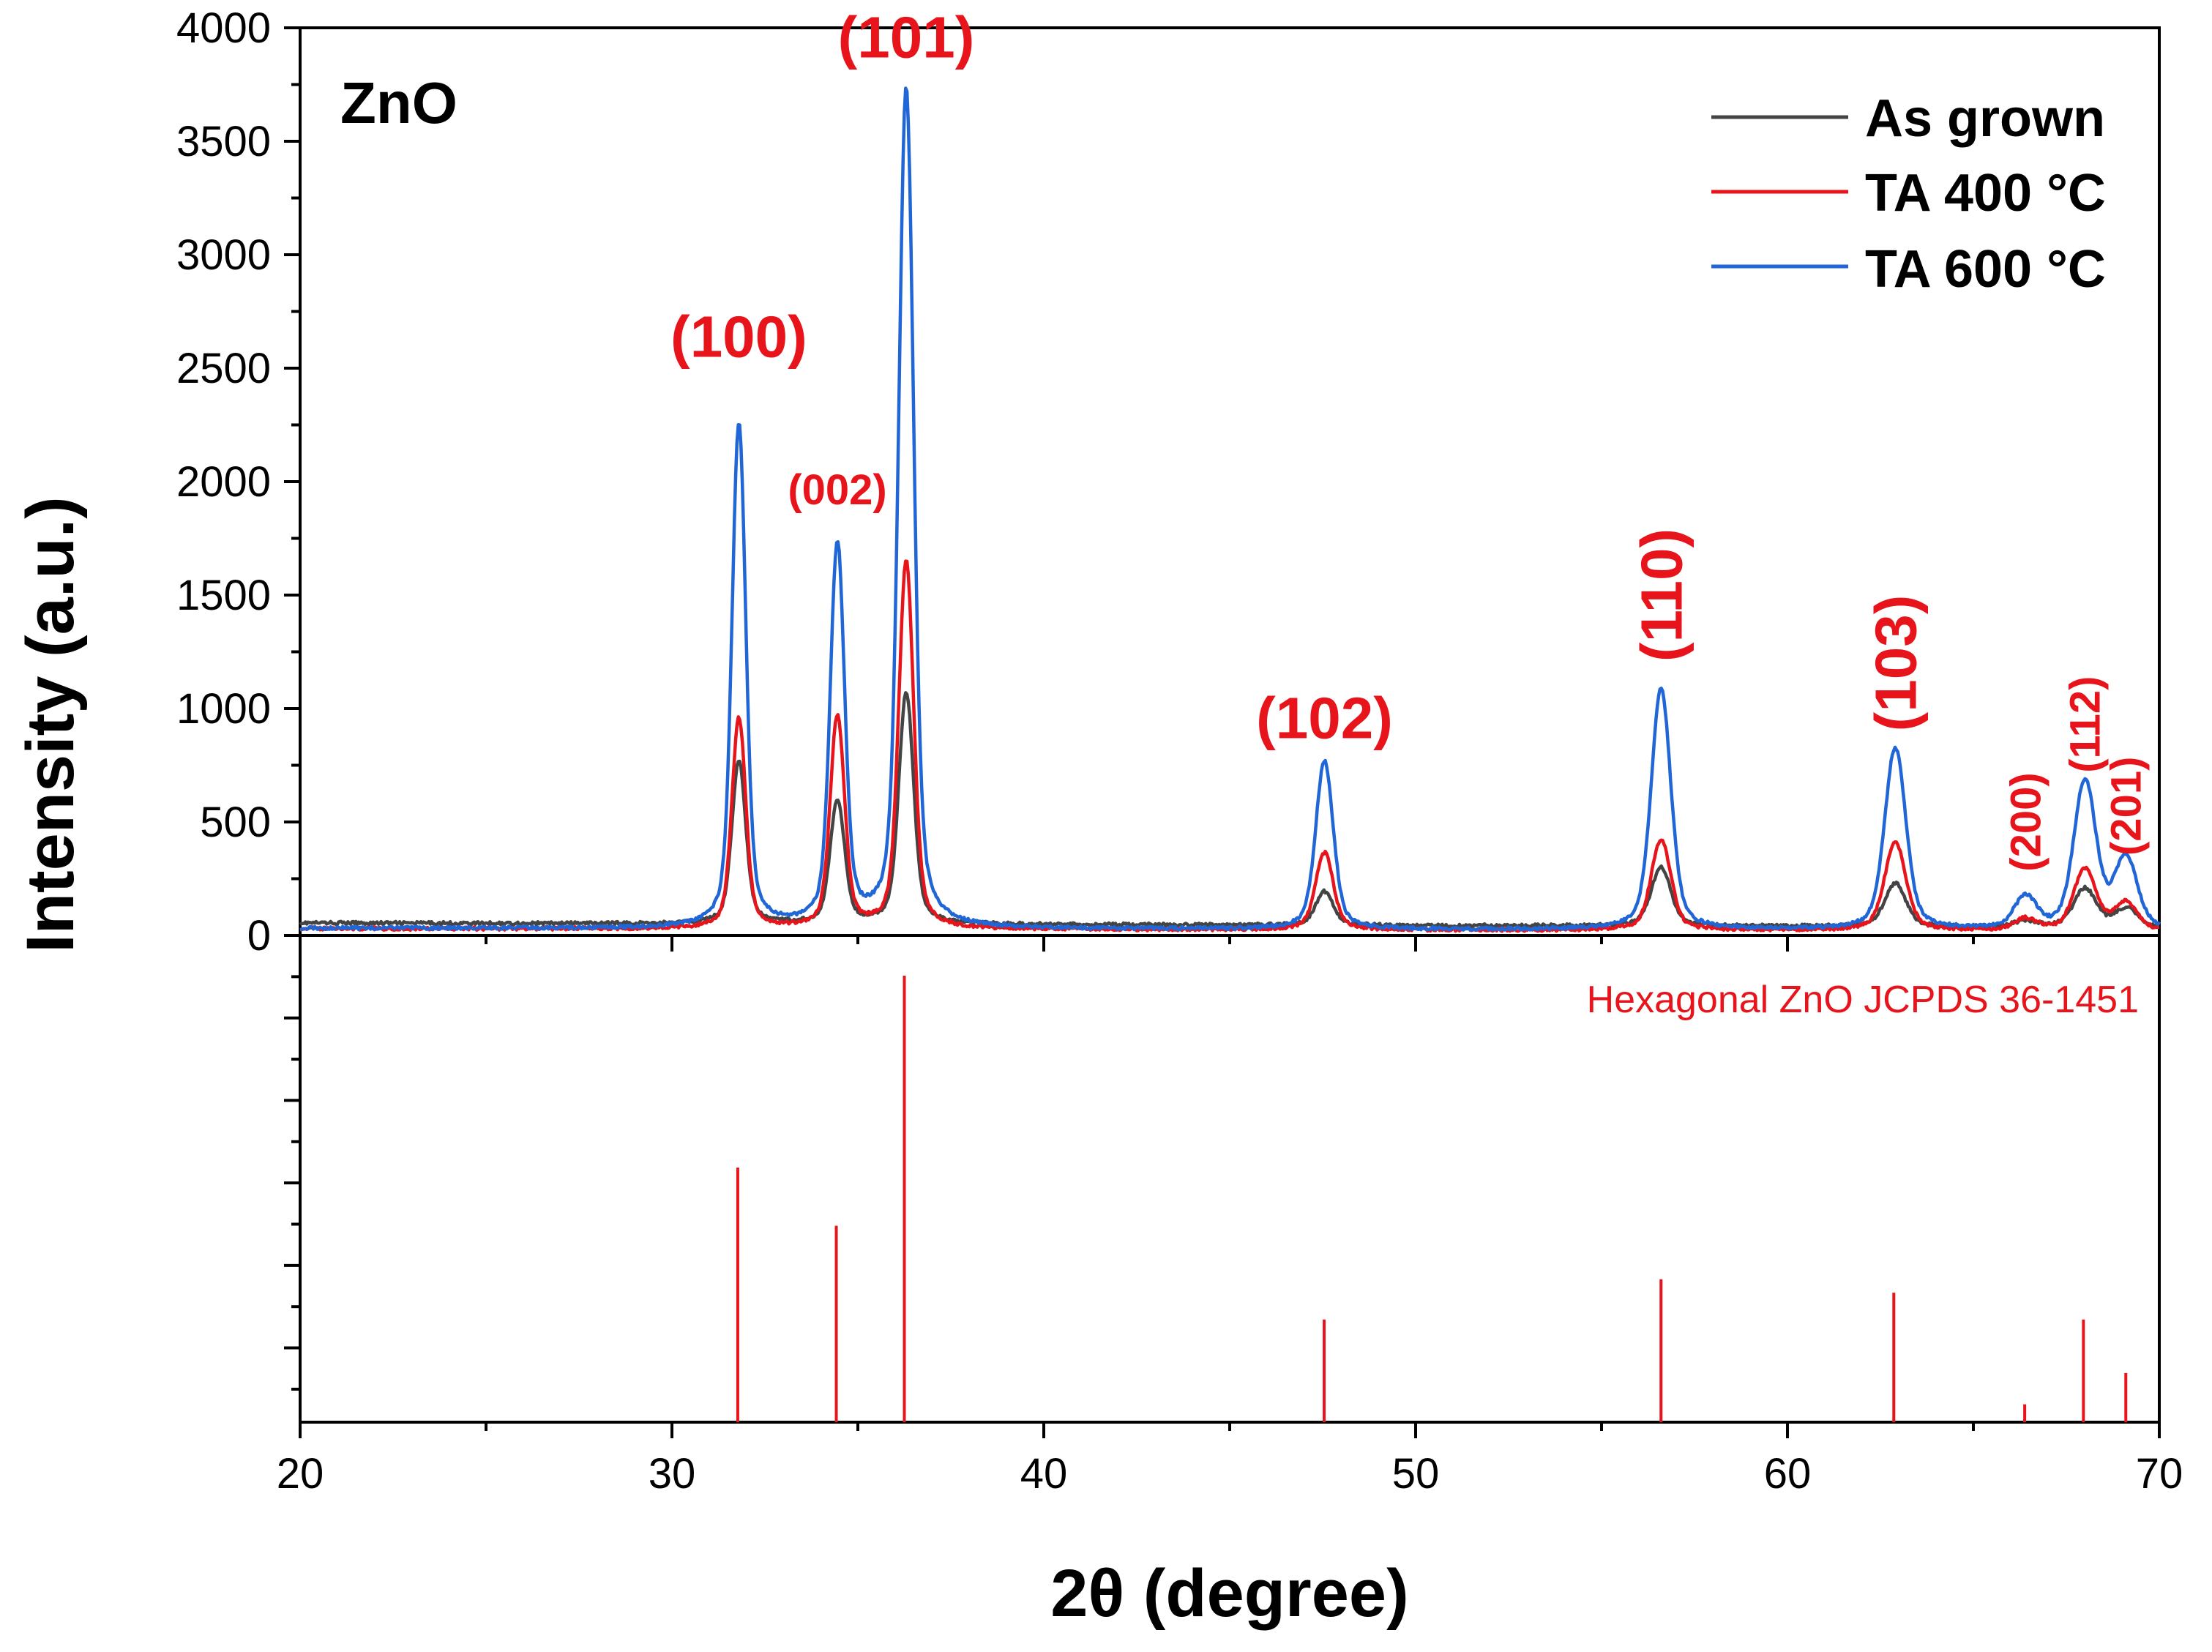 This screenshot has height=1652, width=2212. What do you see at coordinates (1863, 1000) in the screenshot?
I see `reference-label: Hexagonal ZnO JCPDS 36-1451` at bounding box center [1863, 1000].